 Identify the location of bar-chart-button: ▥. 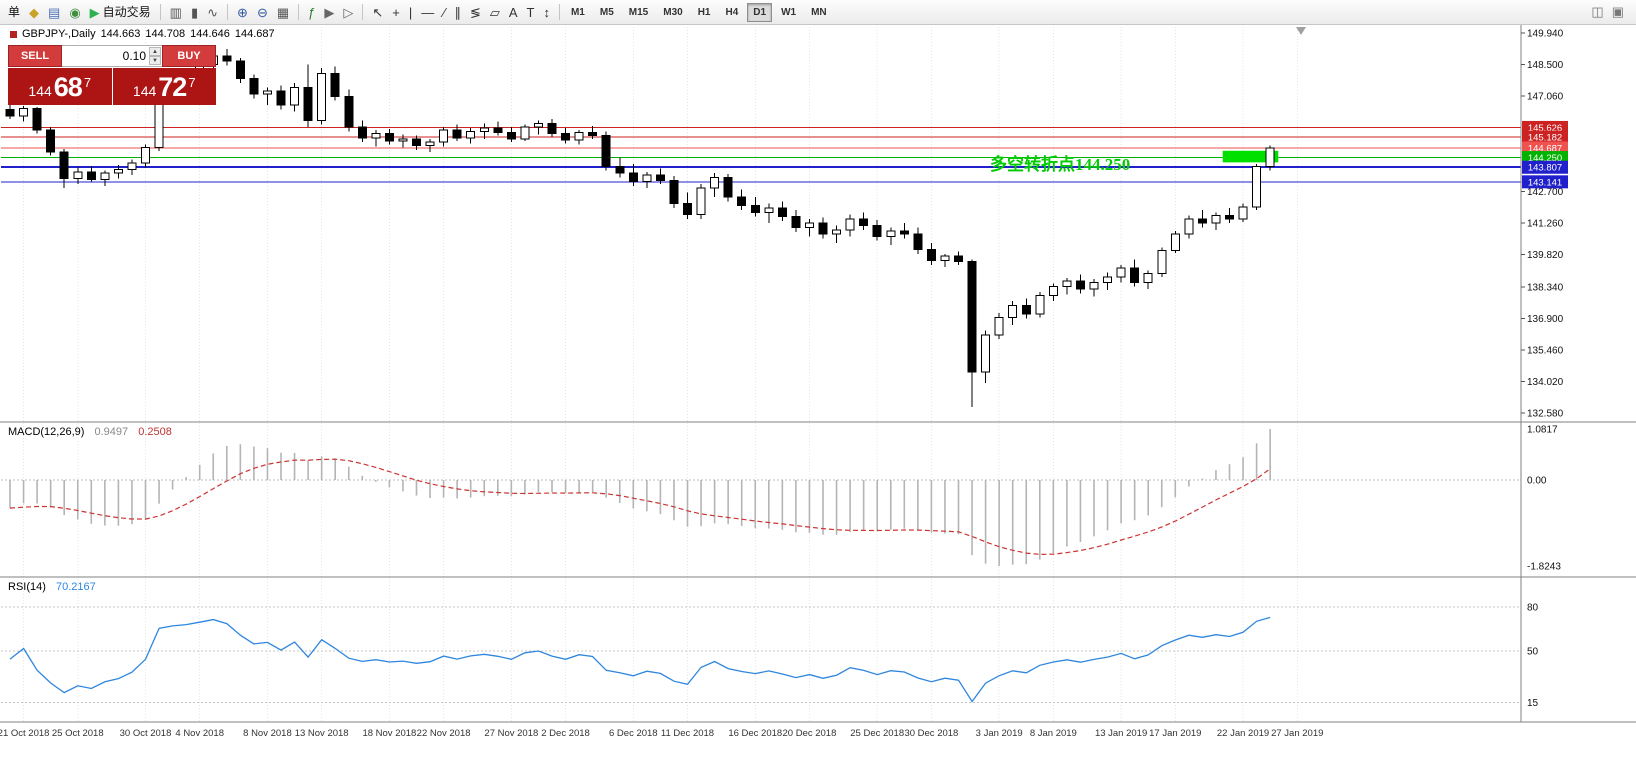
(176, 12).